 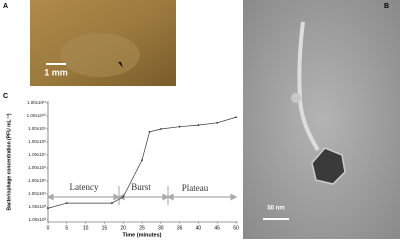 What do you see at coordinates (161, 228) in the screenshot?
I see `x-tick-label: 30` at bounding box center [161, 228].